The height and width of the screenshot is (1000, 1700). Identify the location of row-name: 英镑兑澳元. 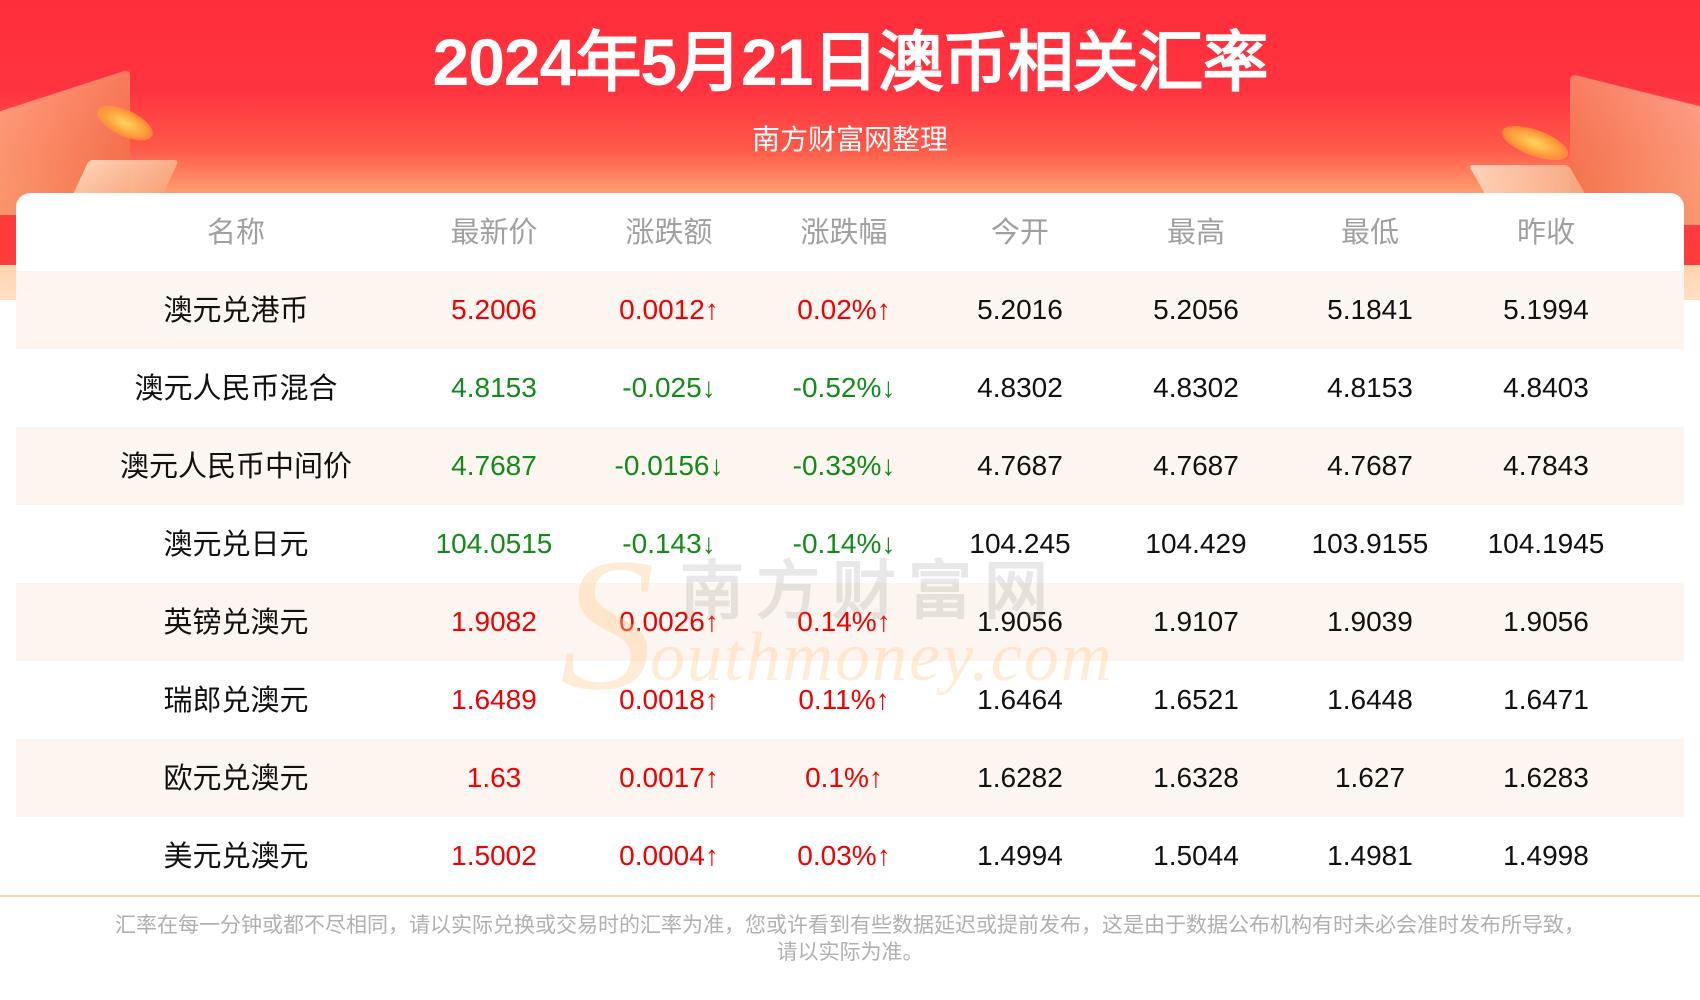
(236, 622).